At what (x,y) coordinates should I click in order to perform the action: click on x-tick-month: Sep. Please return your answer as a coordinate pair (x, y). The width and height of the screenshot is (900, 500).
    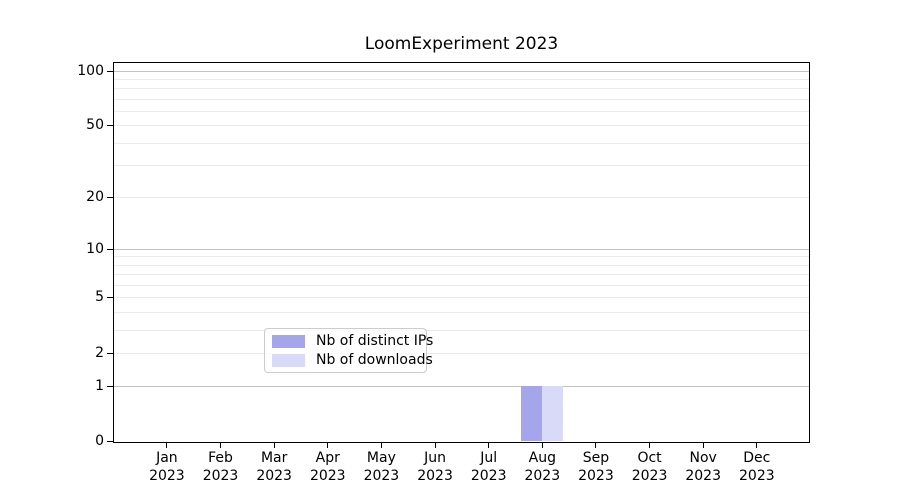
    Looking at the image, I should click on (596, 458).